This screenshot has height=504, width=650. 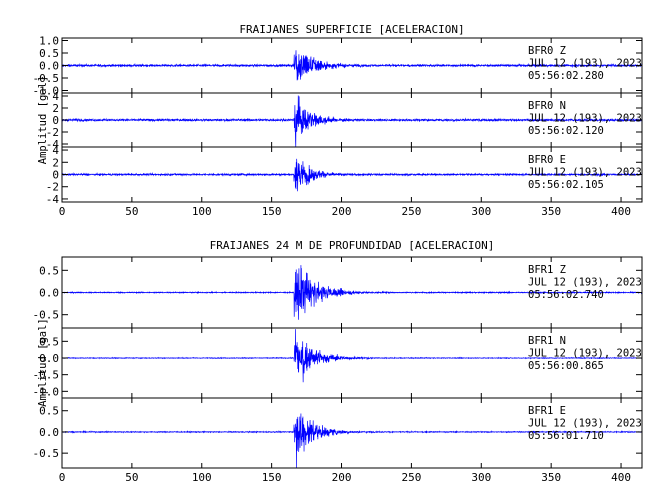 I want to click on waveform-trace-bfr1-z, so click(x=352, y=292).